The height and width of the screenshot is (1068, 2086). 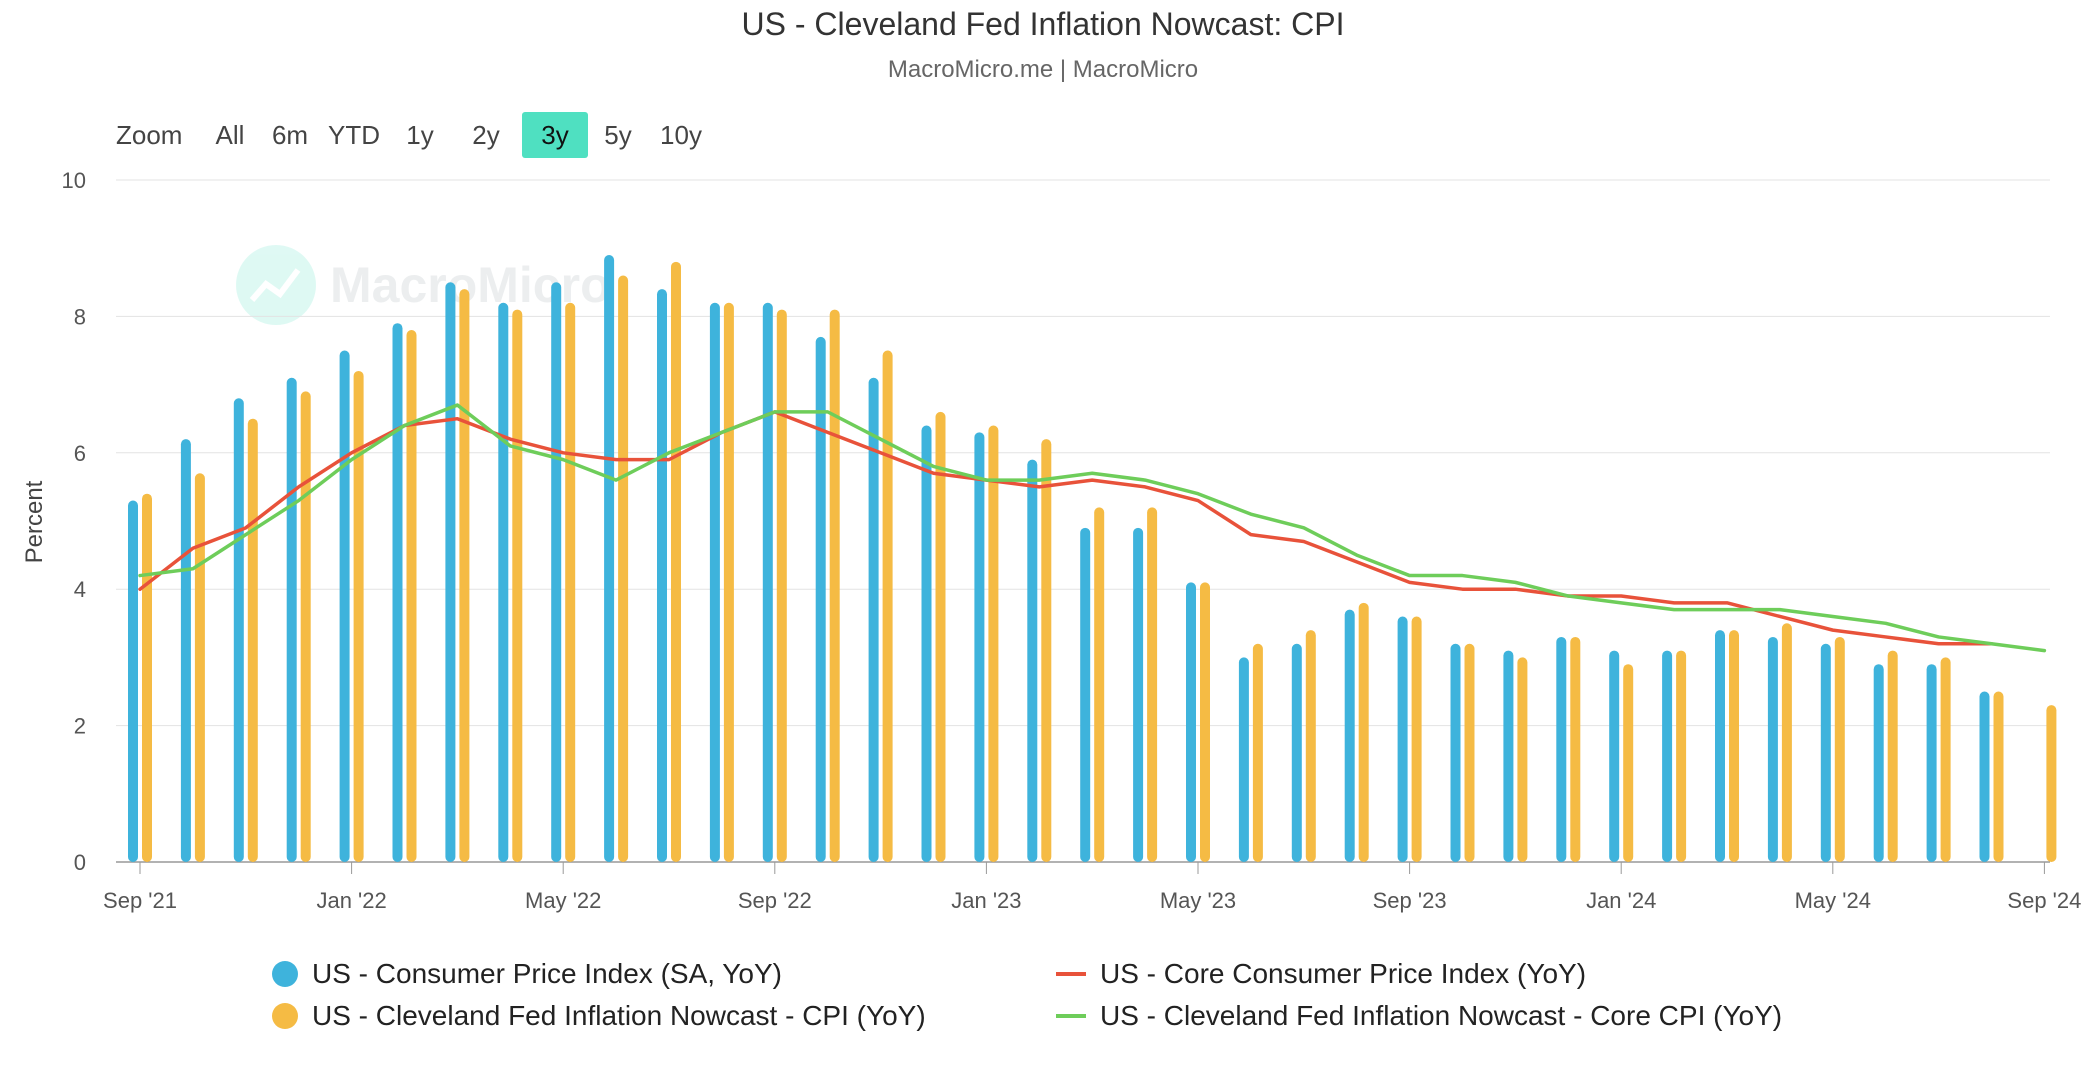 I want to click on zoom-button-1y: 1y, so click(x=420, y=135).